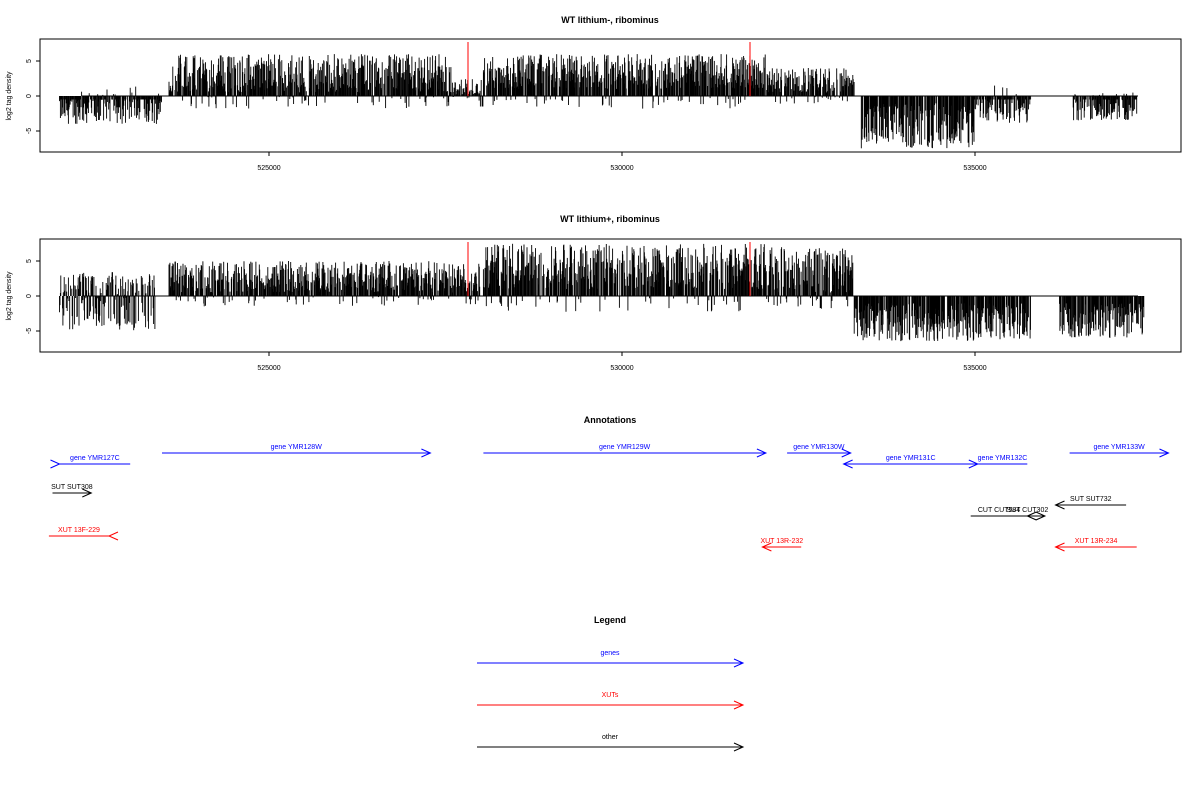  What do you see at coordinates (610, 219) in the screenshot?
I see `panel-title: WT lithium+, ribominus` at bounding box center [610, 219].